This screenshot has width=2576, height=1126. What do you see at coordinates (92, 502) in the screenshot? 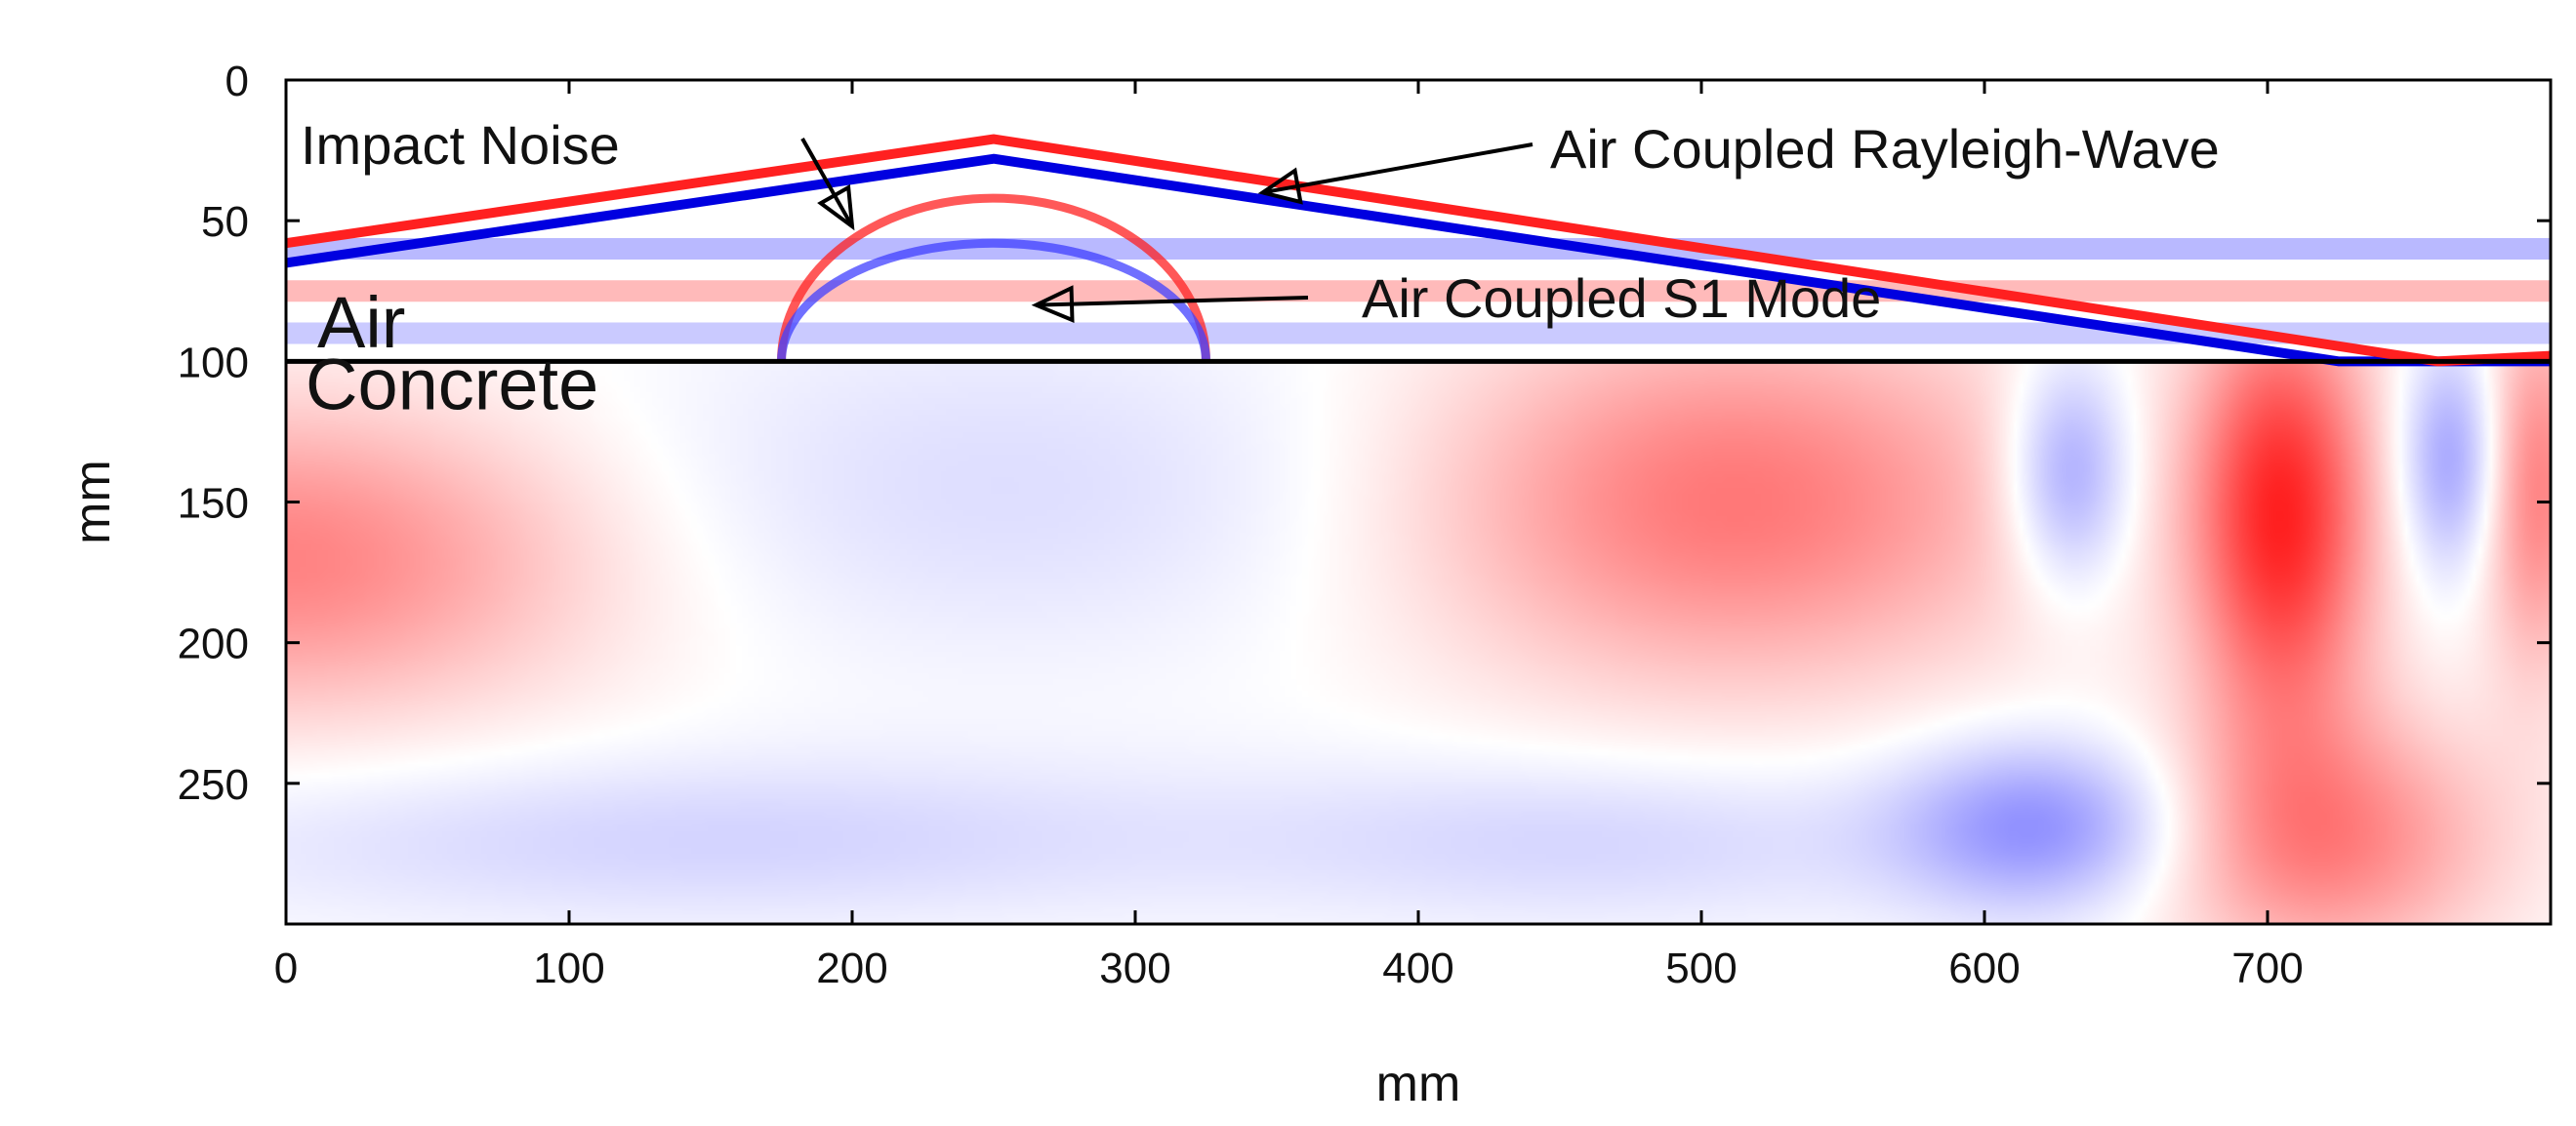
I see `y-axis-title: mm` at bounding box center [92, 502].